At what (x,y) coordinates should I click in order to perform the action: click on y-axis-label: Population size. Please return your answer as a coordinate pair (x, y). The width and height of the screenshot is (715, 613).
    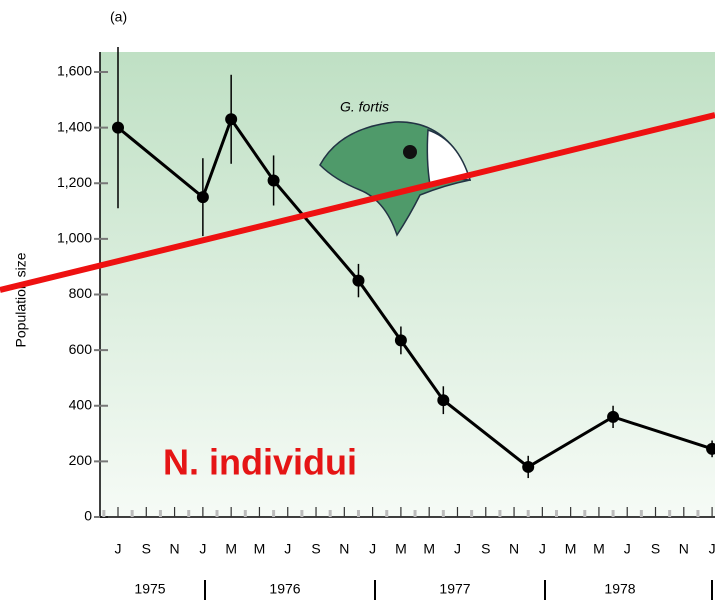
    Looking at the image, I should click on (21, 299).